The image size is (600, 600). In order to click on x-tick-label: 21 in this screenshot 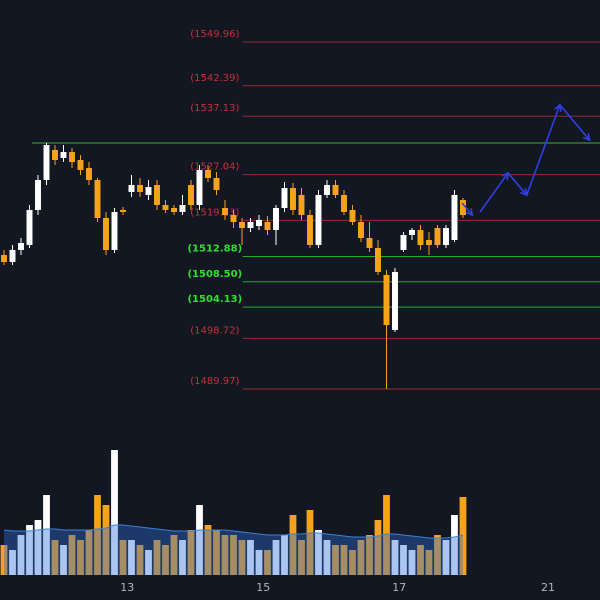, I will do `click(548, 587)`.